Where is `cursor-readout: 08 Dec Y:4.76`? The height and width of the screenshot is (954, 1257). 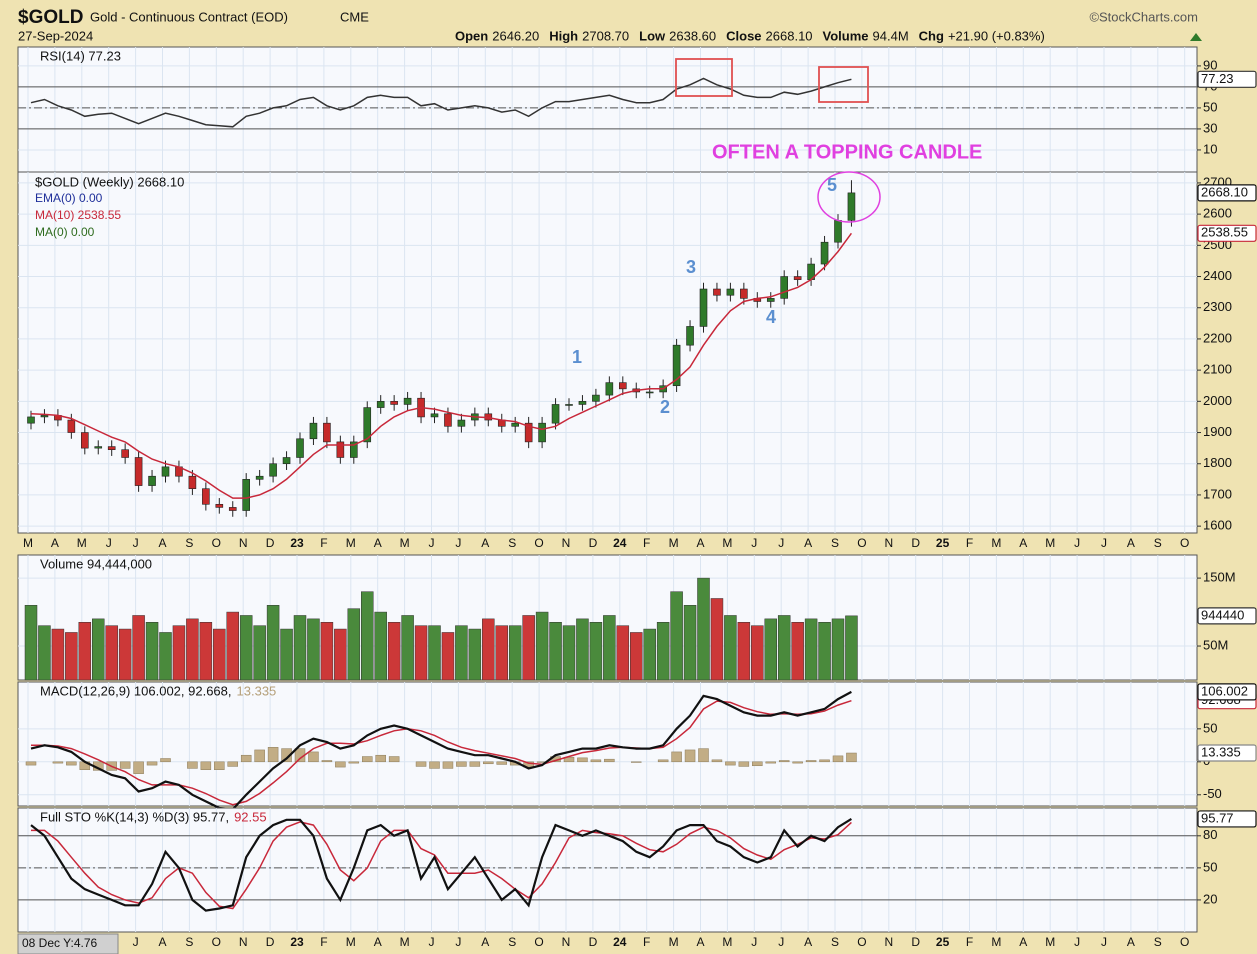
cursor-readout: 08 Dec Y:4.76 is located at coordinates (59, 943).